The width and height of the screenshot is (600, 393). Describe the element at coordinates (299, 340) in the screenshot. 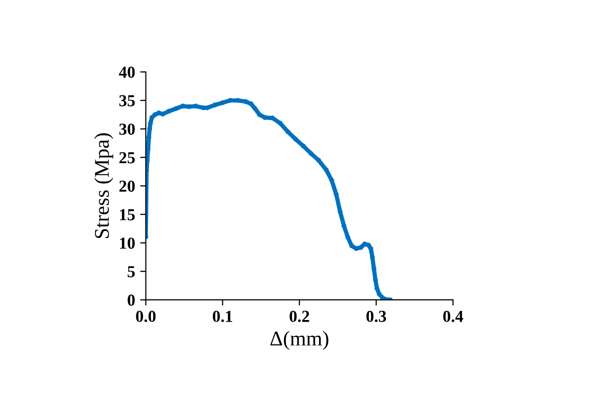

I see `x-axis-title: Δ(mm)` at that location.